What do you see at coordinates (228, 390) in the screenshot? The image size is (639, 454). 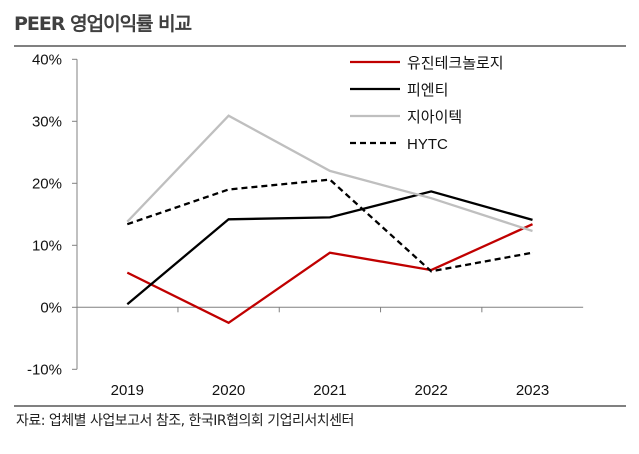 I see `x-tick-label: 2020` at bounding box center [228, 390].